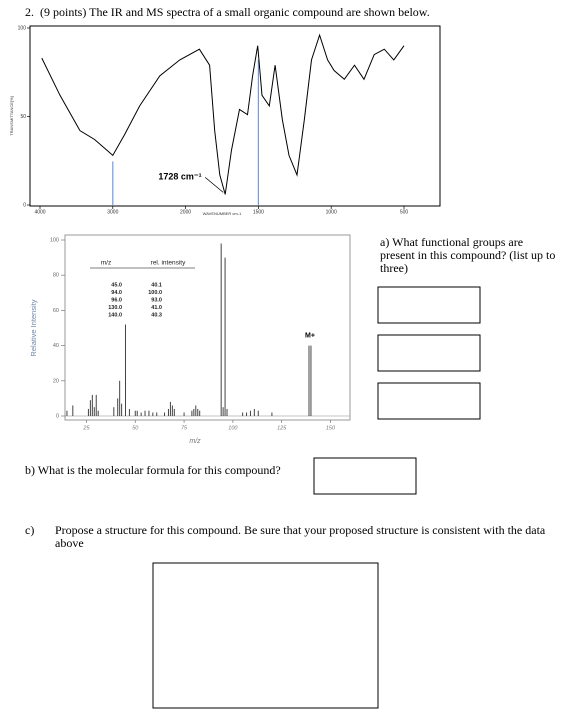 Image resolution: width=572 pixels, height=722 pixels. Describe the element at coordinates (223, 114) in the screenshot. I see `ir-curve` at that location.